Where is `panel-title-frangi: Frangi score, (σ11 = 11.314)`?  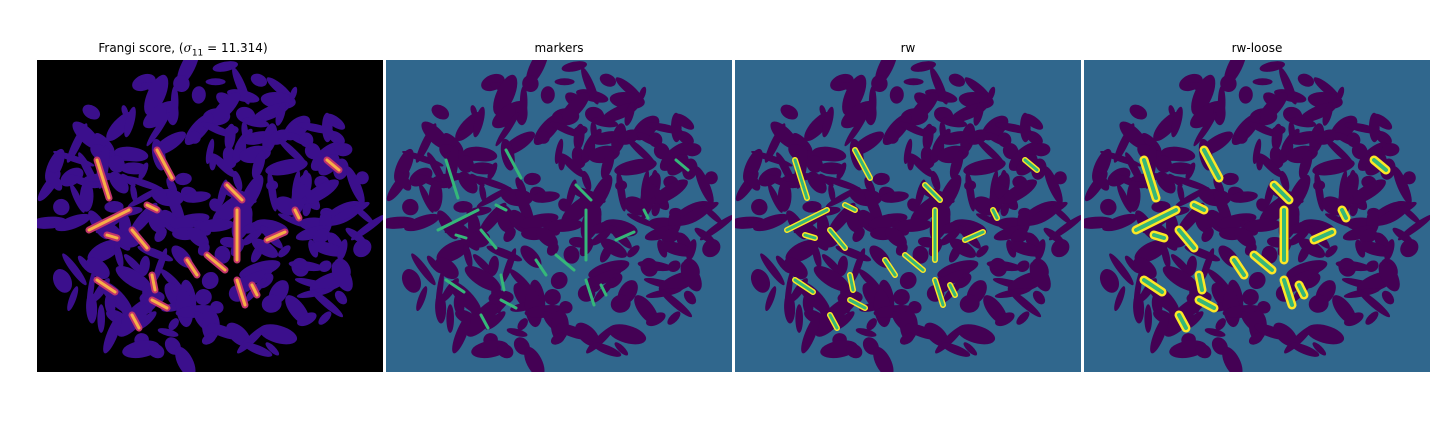 panel-title-frangi: Frangi score, (σ11 = 11.314) is located at coordinates (183, 50).